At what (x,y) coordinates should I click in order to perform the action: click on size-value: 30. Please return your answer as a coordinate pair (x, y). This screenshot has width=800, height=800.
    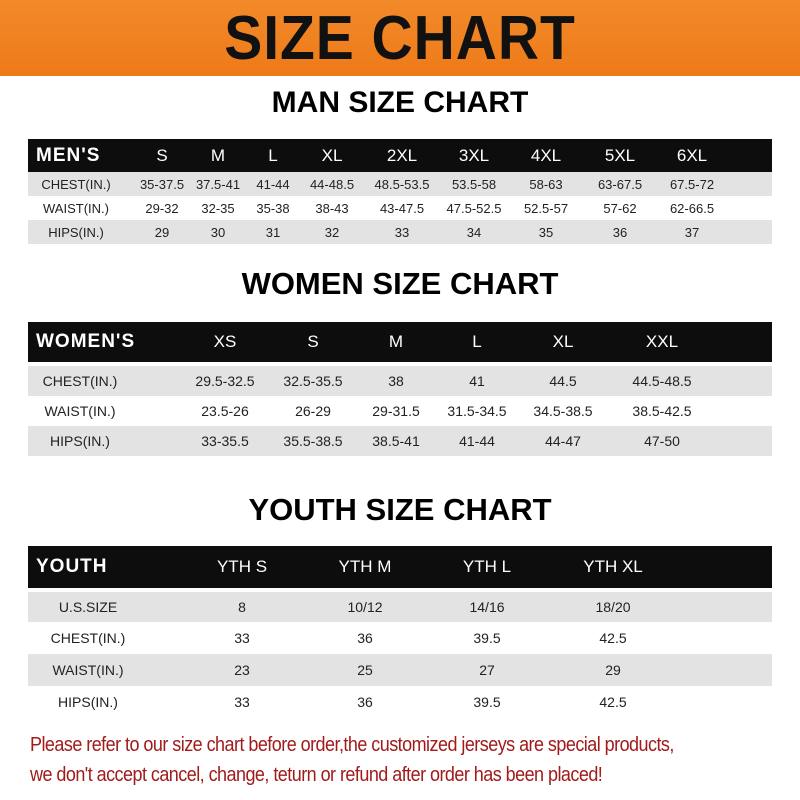
    Looking at the image, I should click on (218, 232).